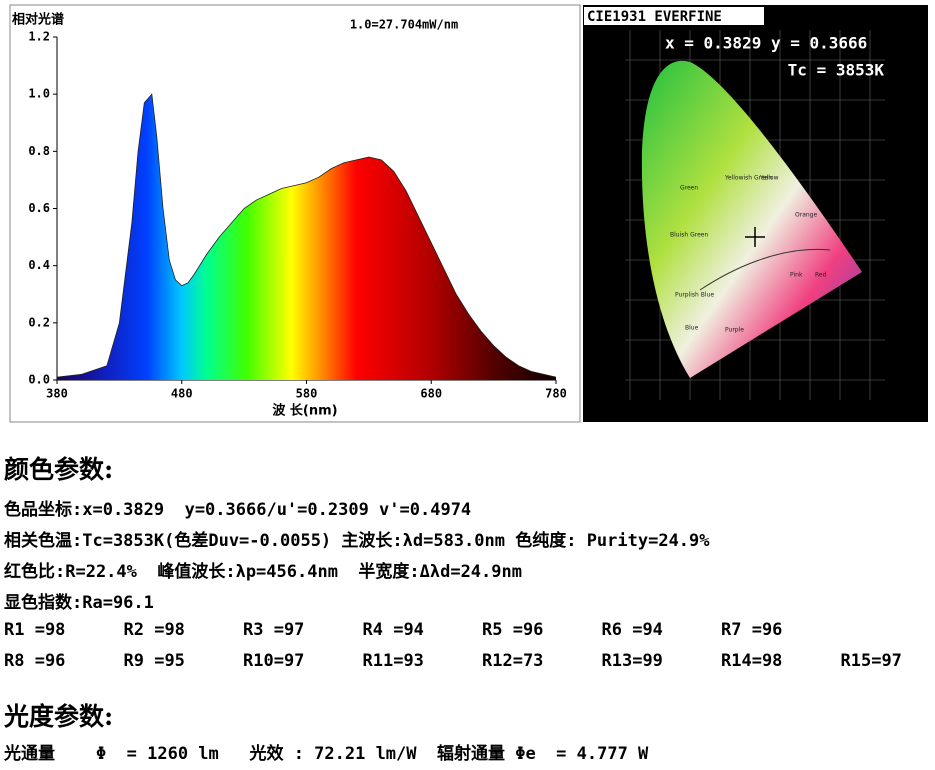 This screenshot has height=770, width=935. What do you see at coordinates (513, 661) in the screenshot?
I see `cri-value: R12=73` at bounding box center [513, 661].